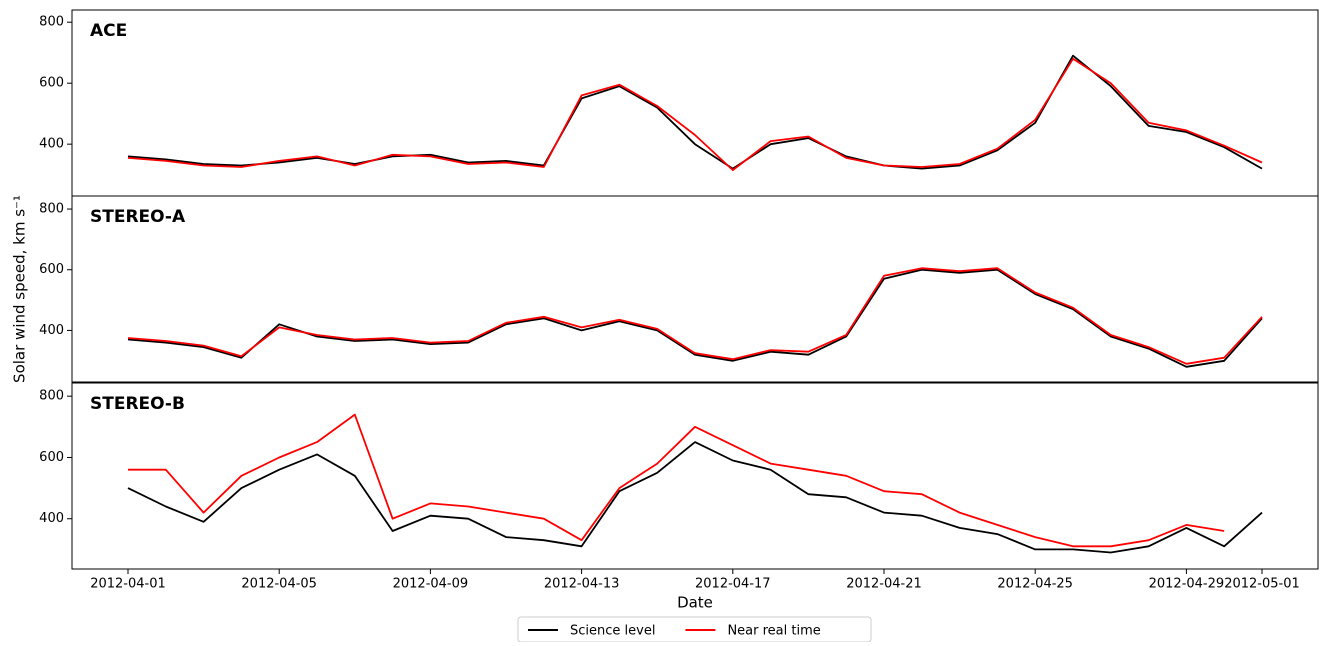 This screenshot has width=1321, height=646. I want to click on x-tick-label: 2012-04-25, so click(1035, 584).